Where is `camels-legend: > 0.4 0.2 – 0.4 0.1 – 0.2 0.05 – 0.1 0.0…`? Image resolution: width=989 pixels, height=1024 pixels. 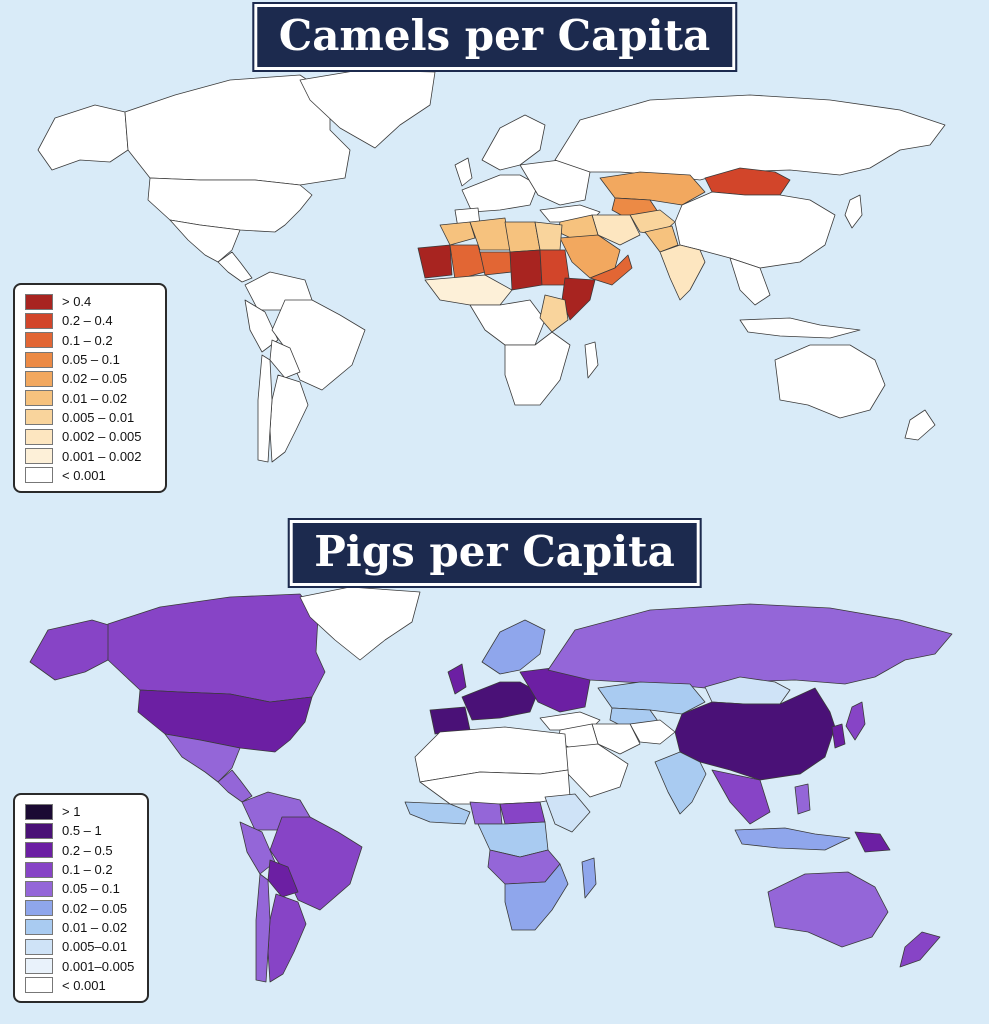 camels-legend: > 0.4 0.2 – 0.4 0.1 – 0.2 0.05 – 0.1 0.0… is located at coordinates (90, 388).